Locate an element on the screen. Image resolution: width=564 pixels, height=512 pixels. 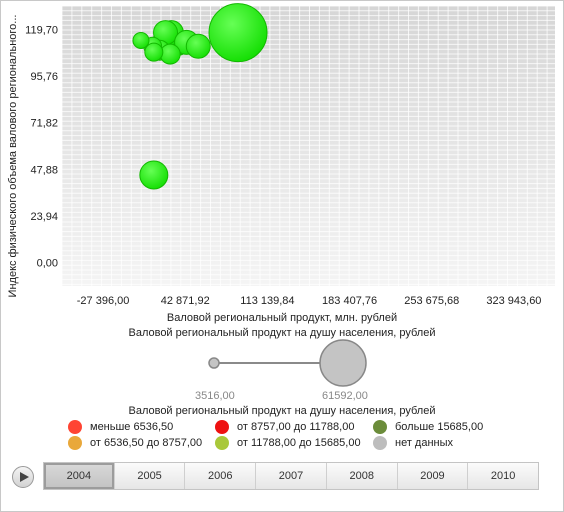
legend-item-6536-8757: от 6536,50 до 8757,00 is located at coordinates (135, 443).